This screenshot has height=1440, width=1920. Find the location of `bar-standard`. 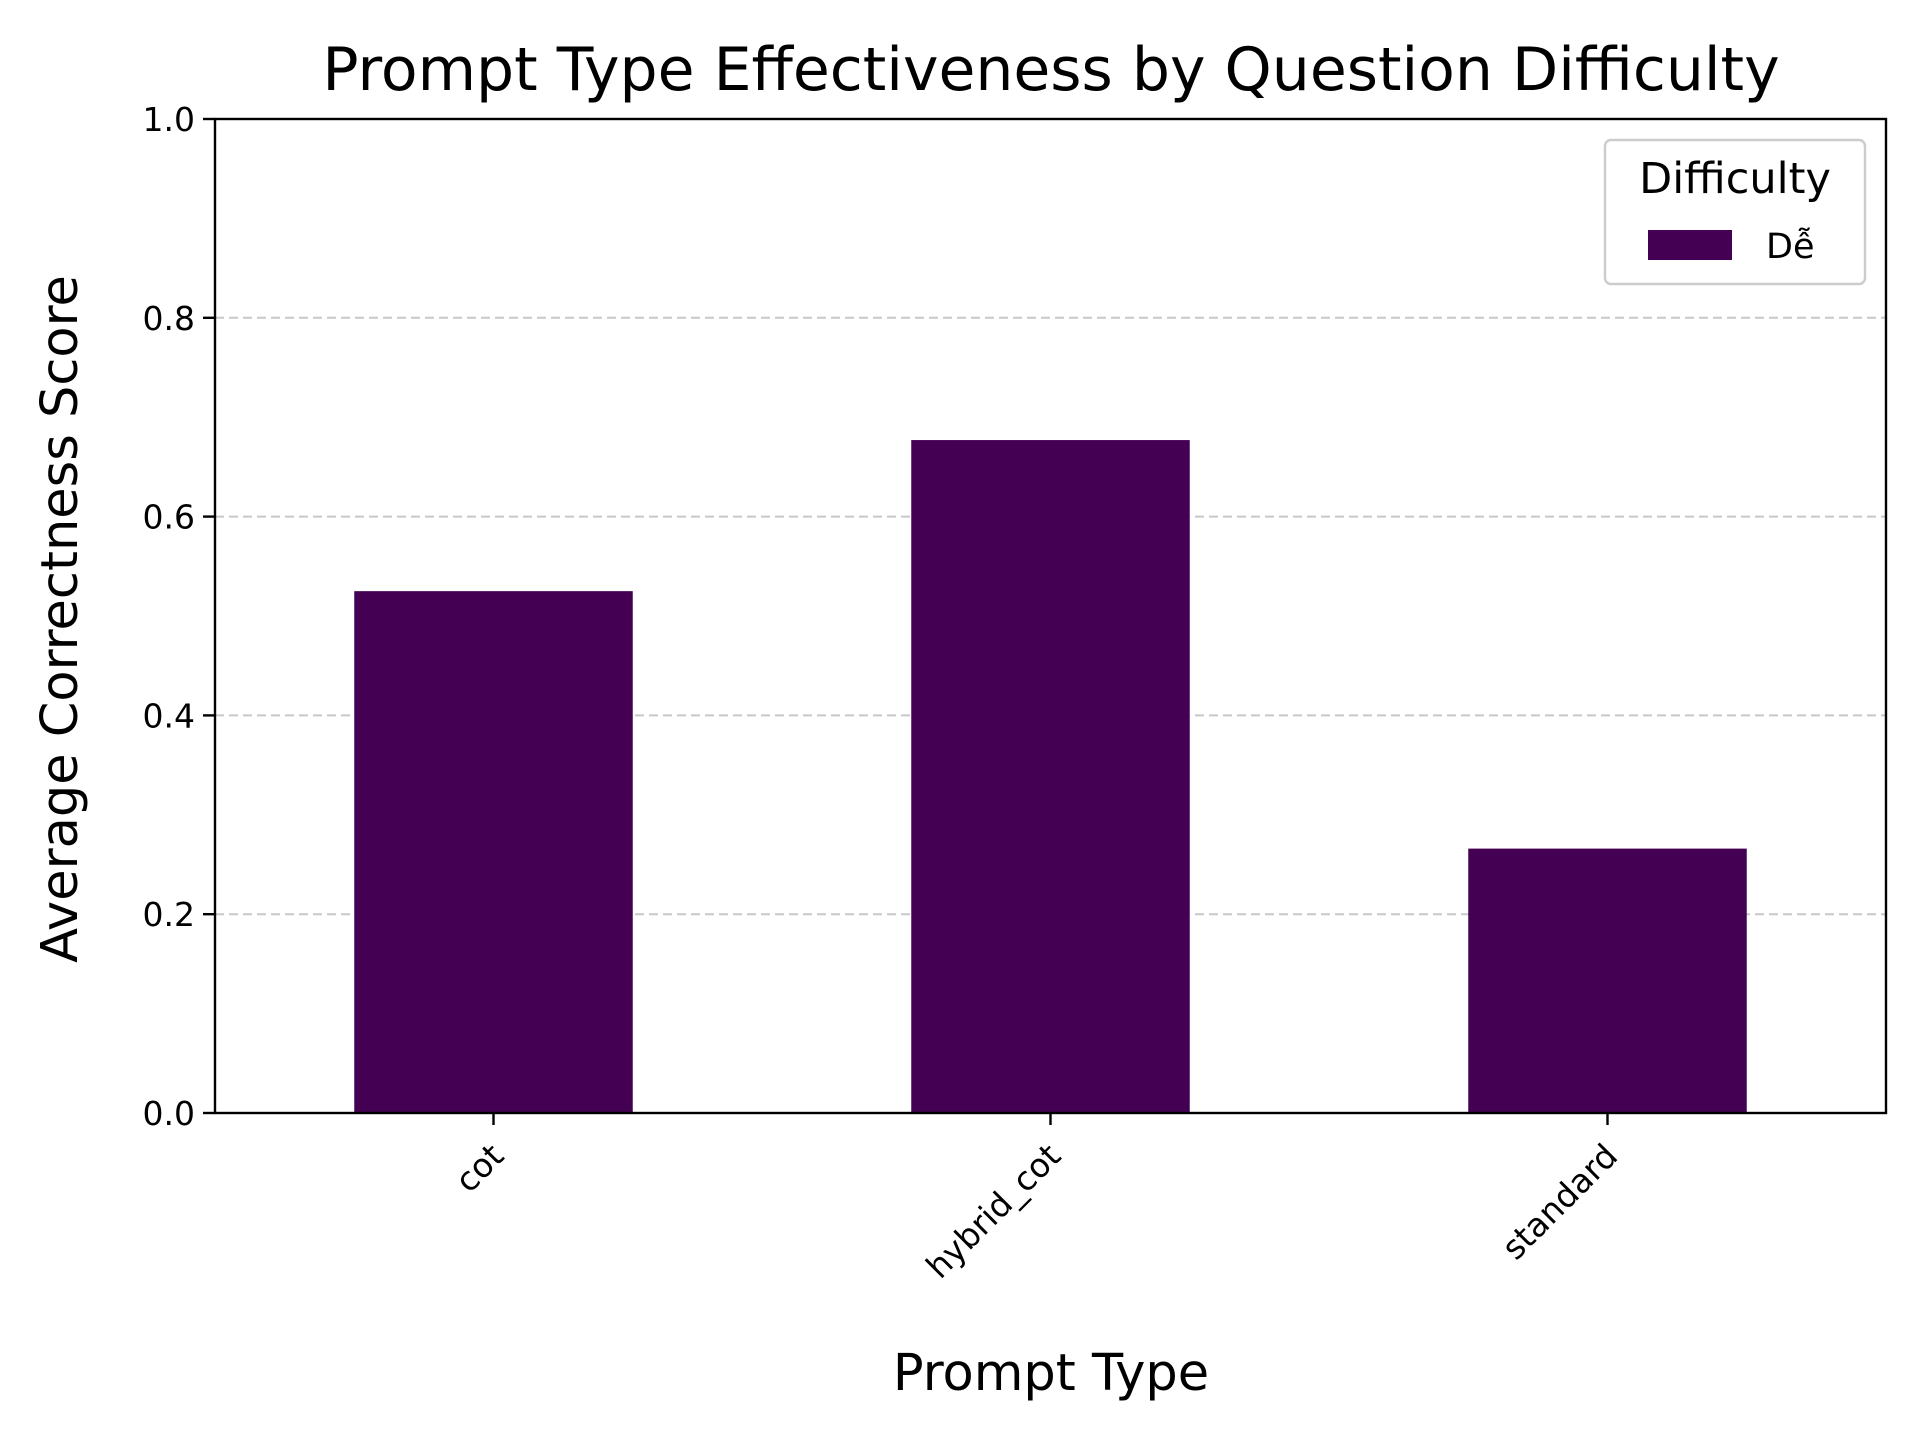

bar-standard is located at coordinates (1607, 980).